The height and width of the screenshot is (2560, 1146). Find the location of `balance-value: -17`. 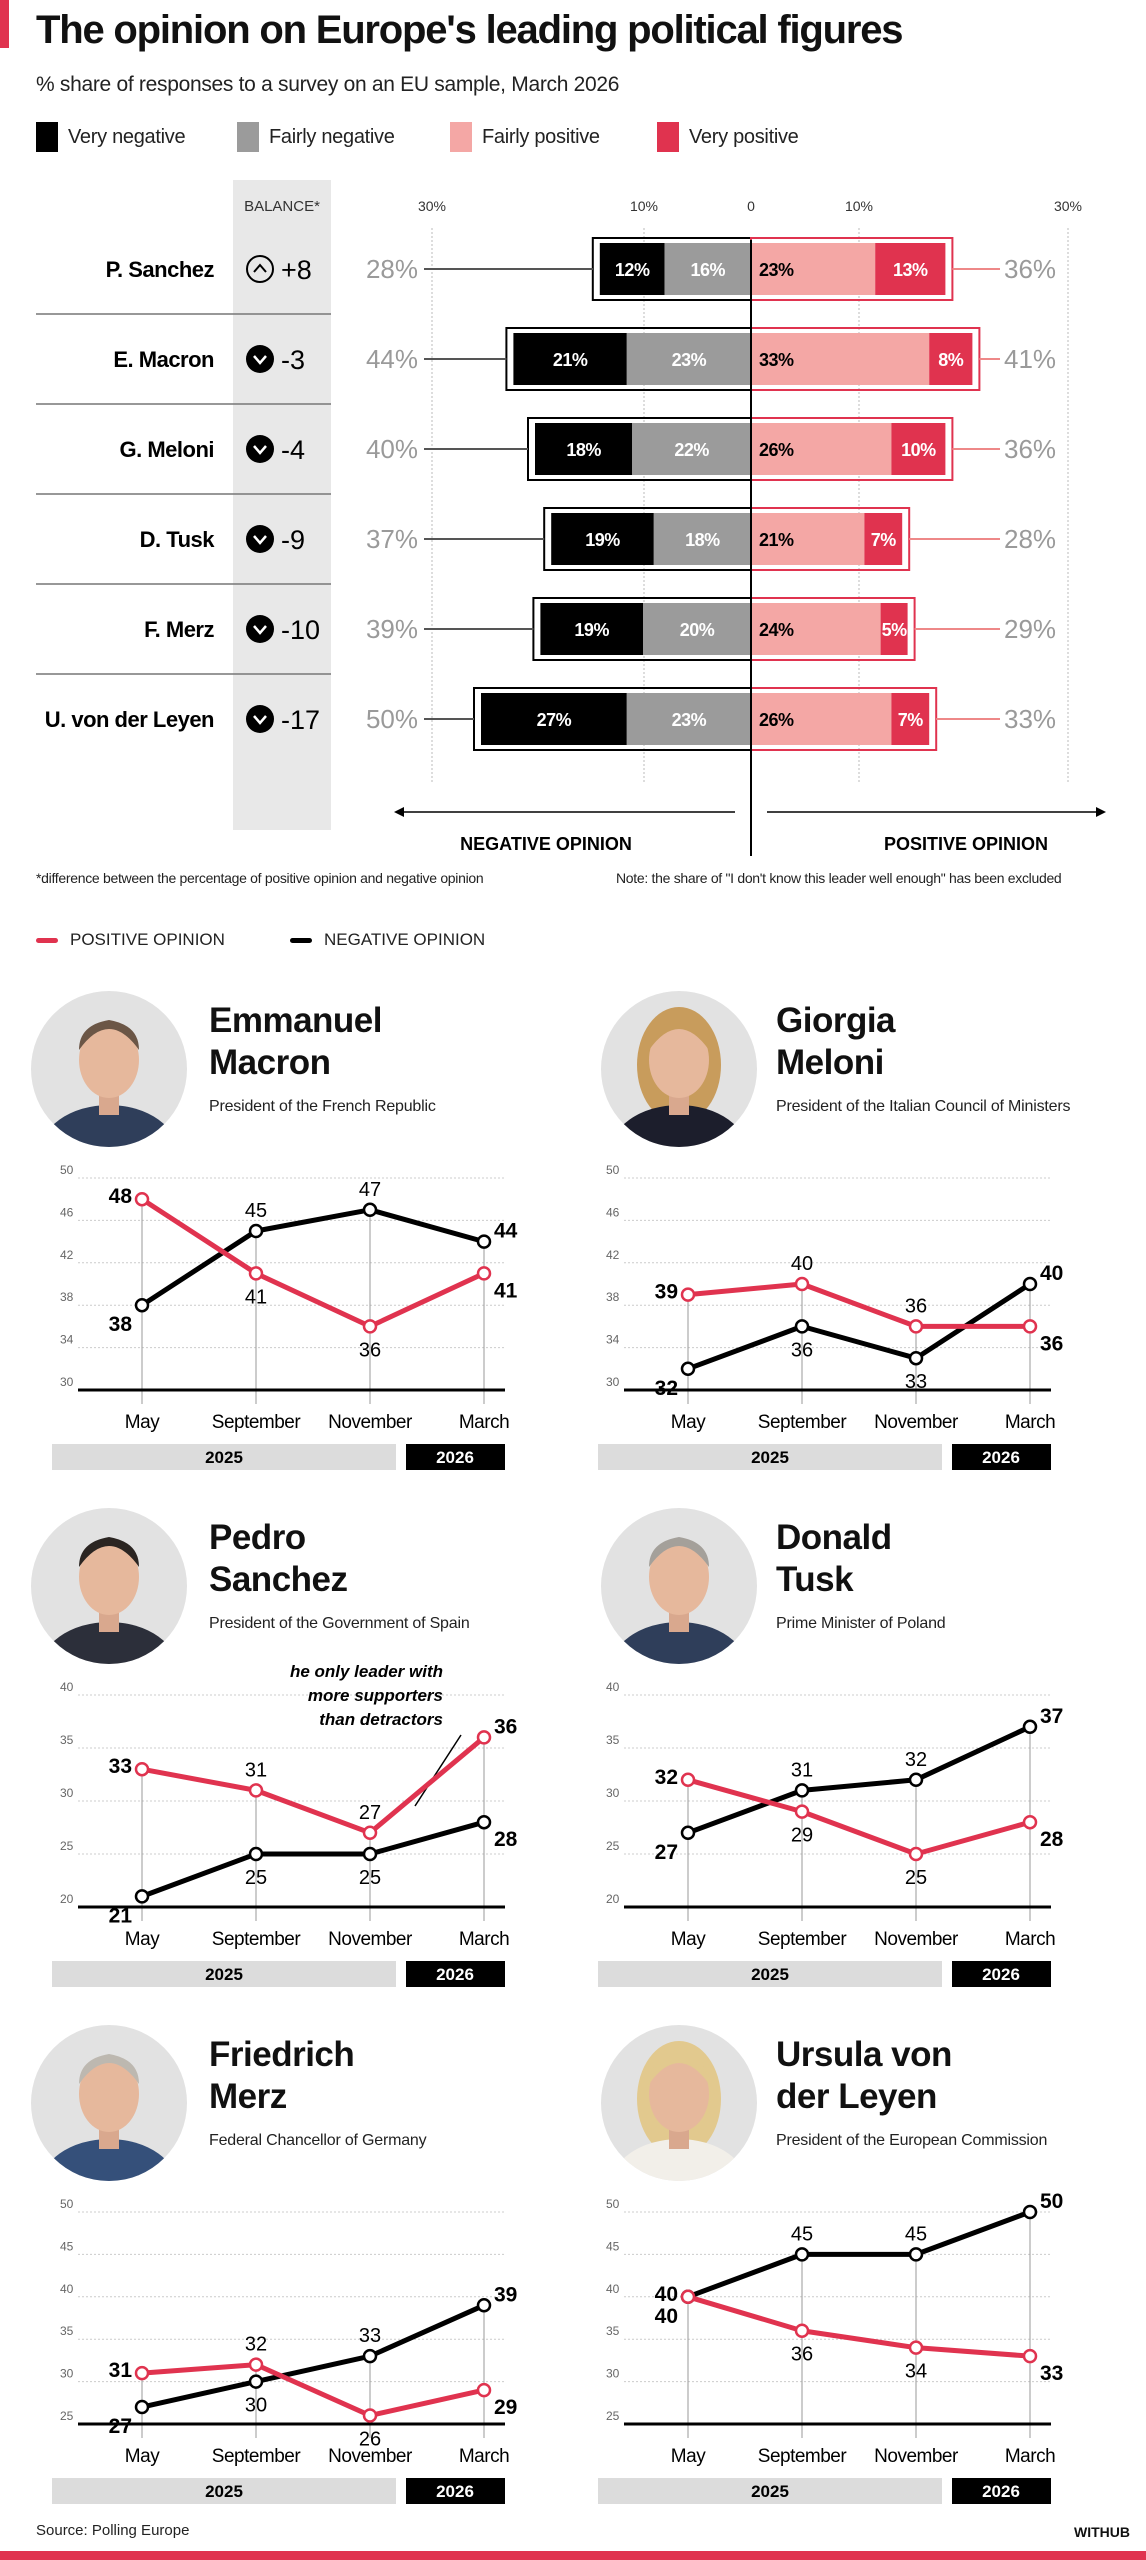

balance-value: -17 is located at coordinates (300, 720).